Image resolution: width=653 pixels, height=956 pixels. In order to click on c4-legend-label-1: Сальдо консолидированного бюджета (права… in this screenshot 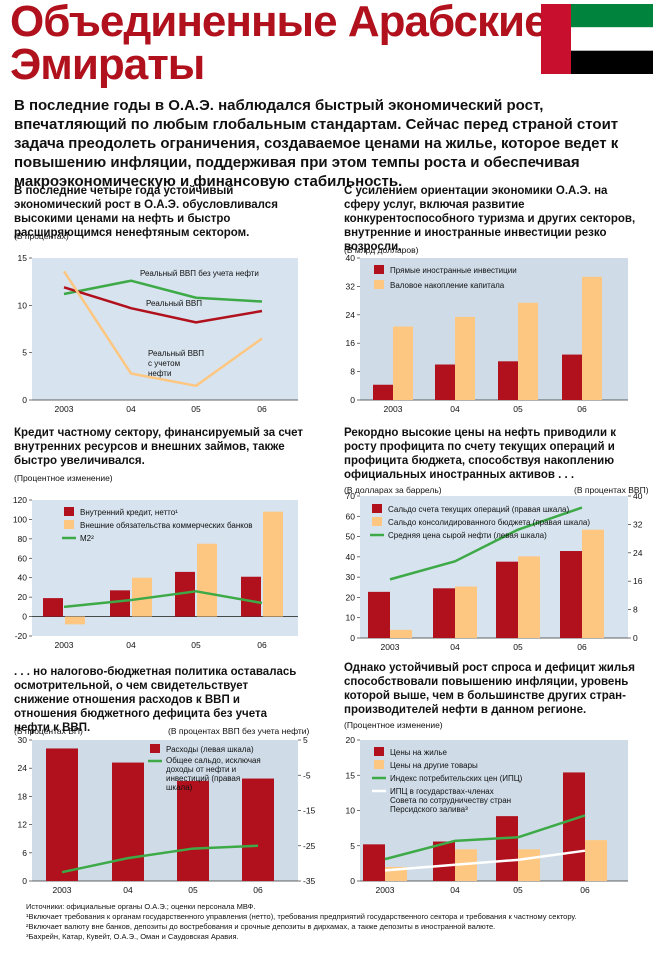, I will do `click(489, 522)`.